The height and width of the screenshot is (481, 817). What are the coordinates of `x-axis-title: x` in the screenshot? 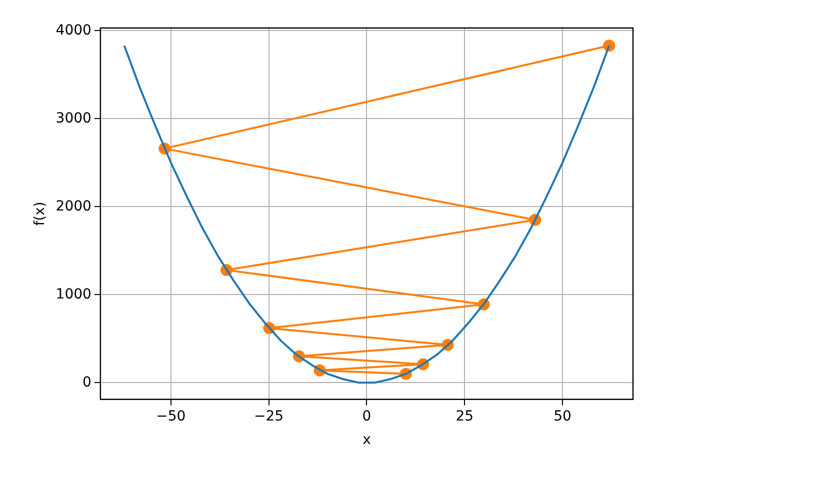 It's located at (366, 440).